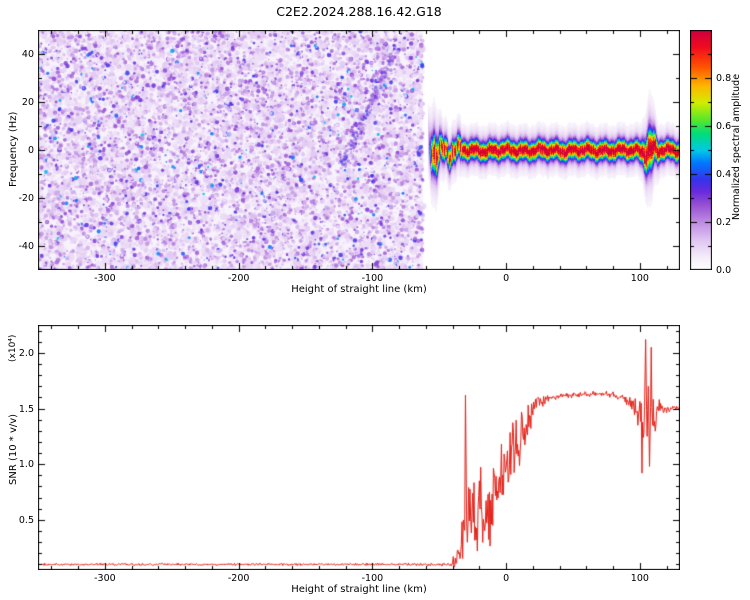 The image size is (750, 600). Describe the element at coordinates (724, 270) in the screenshot. I see `colorbar-tick-label: 0.0` at that location.